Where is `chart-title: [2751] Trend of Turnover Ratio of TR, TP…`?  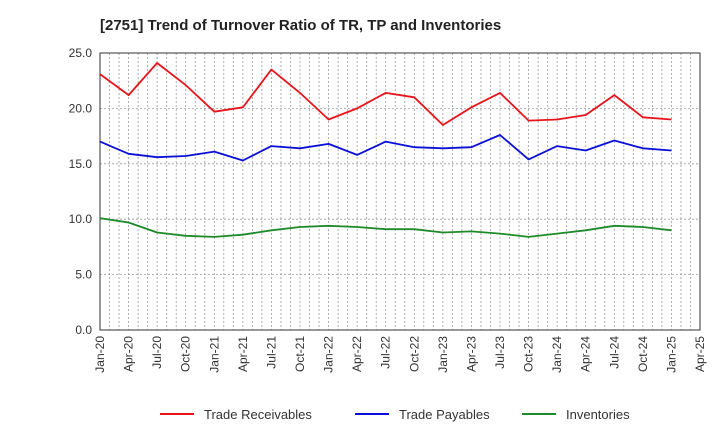 chart-title: [2751] Trend of Turnover Ratio of TR, TP… is located at coordinates (300, 25).